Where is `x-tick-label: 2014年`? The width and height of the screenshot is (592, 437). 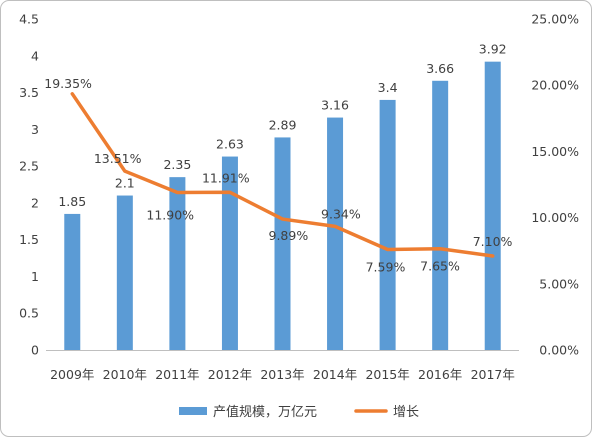 x-tick-label: 2014年 is located at coordinates (335, 374).